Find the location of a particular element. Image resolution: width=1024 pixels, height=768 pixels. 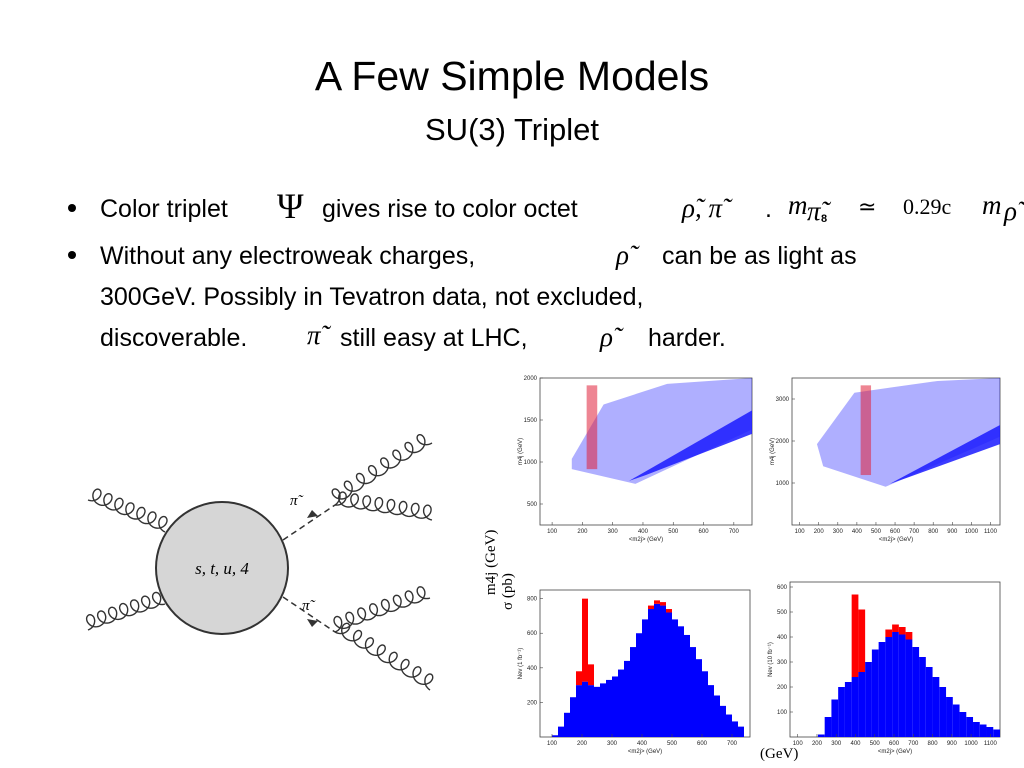

feynman-diagram: s, t, u, 4 π̃ π̃ is located at coordinates (259, 562).